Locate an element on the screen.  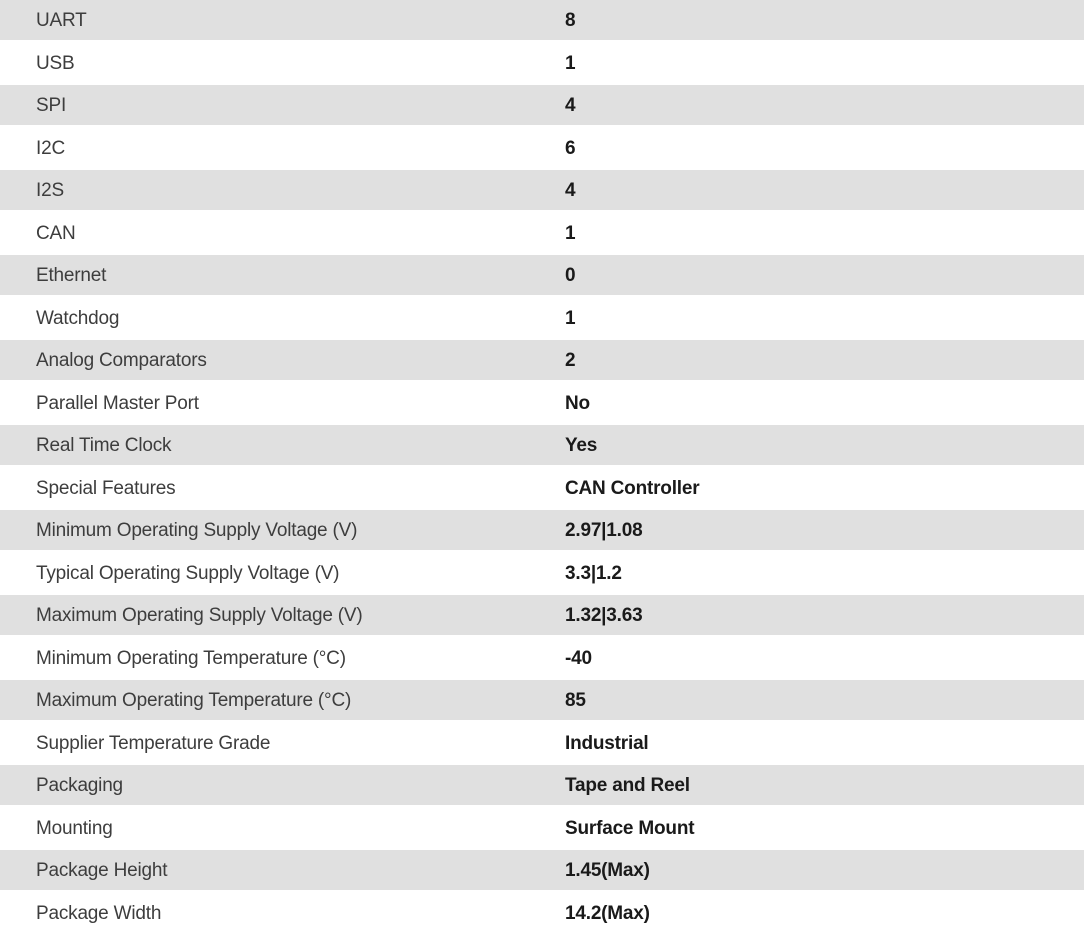
spec-attribute-value: Yes is located at coordinates (581, 446).